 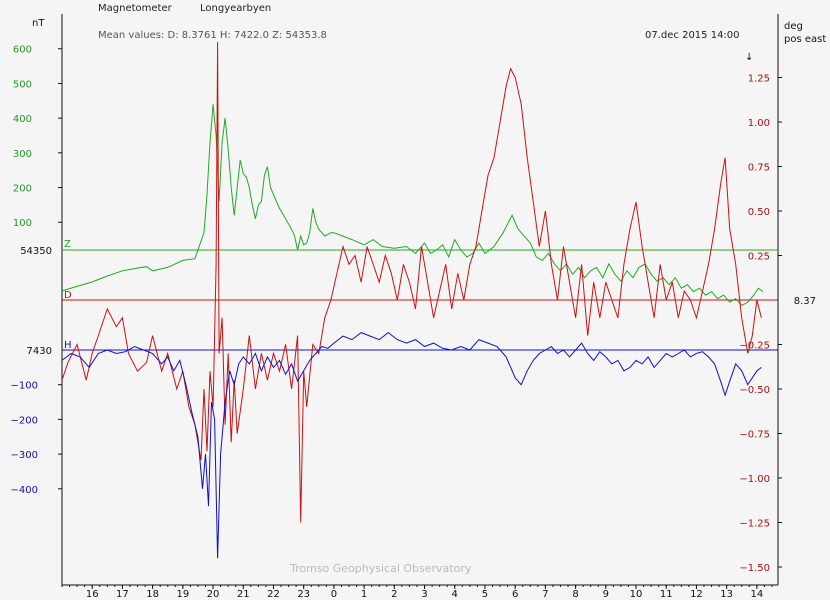 I want to click on x-tick-label: 23, so click(x=303, y=594).